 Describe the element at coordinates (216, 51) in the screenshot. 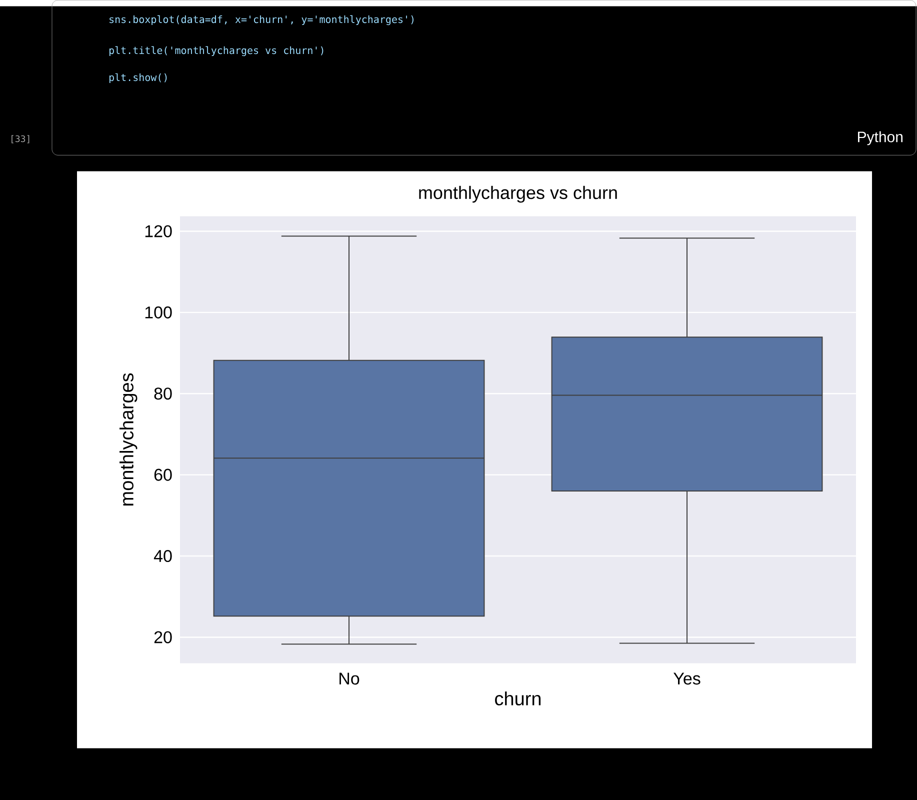

I see `text: plt.title('monthlycharges vs churn')` at that location.